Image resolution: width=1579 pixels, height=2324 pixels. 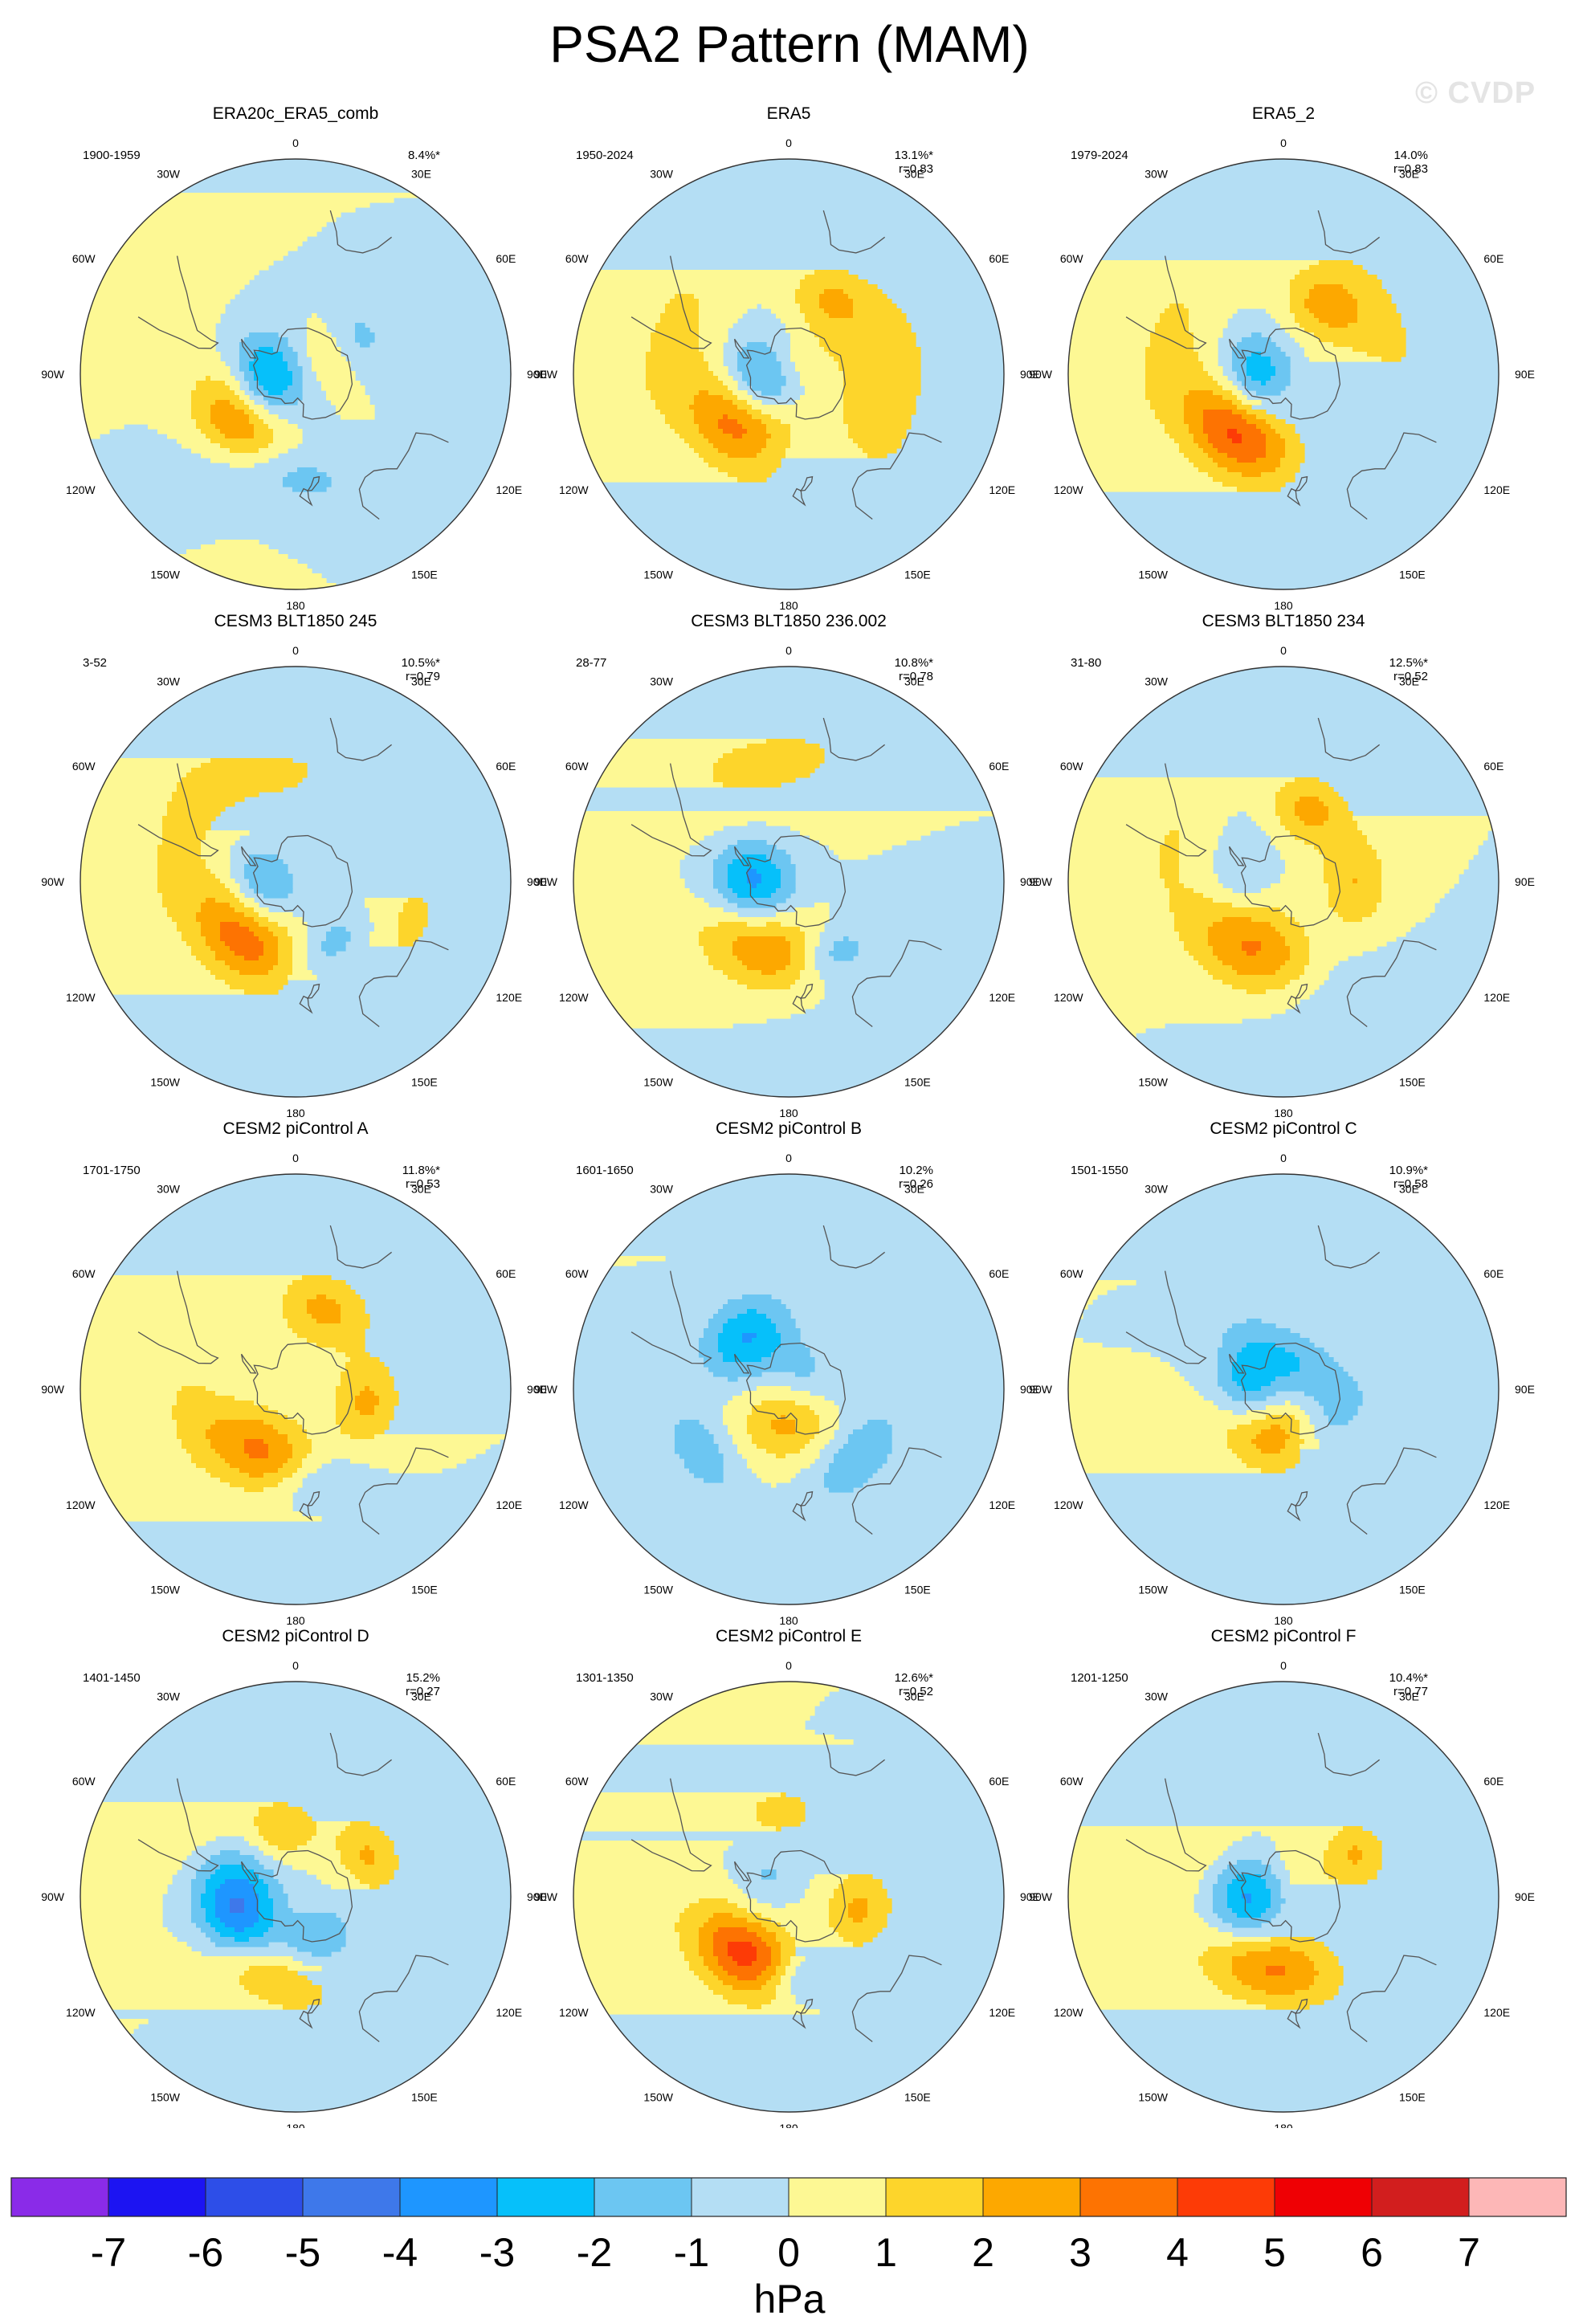 What do you see at coordinates (205, 2253) in the screenshot?
I see `colorbar-tick-label: -6` at bounding box center [205, 2253].